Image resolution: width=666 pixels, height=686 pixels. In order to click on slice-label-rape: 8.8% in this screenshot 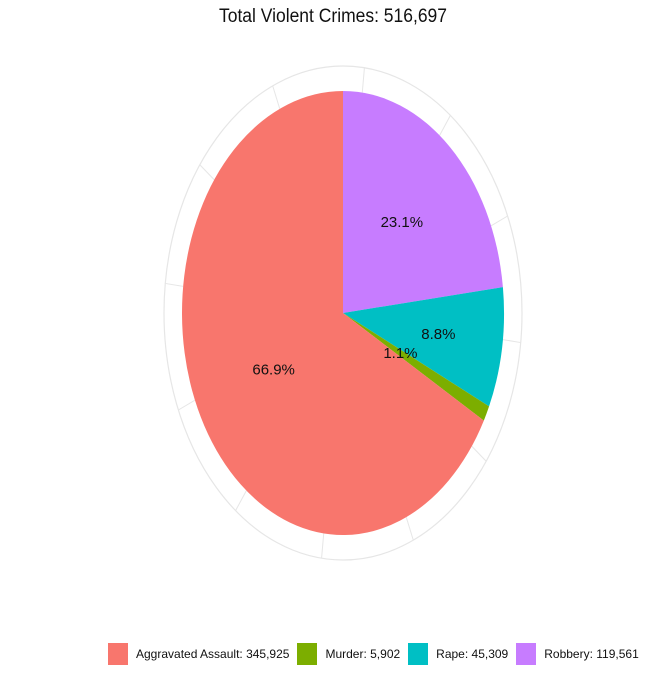, I will do `click(438, 334)`.